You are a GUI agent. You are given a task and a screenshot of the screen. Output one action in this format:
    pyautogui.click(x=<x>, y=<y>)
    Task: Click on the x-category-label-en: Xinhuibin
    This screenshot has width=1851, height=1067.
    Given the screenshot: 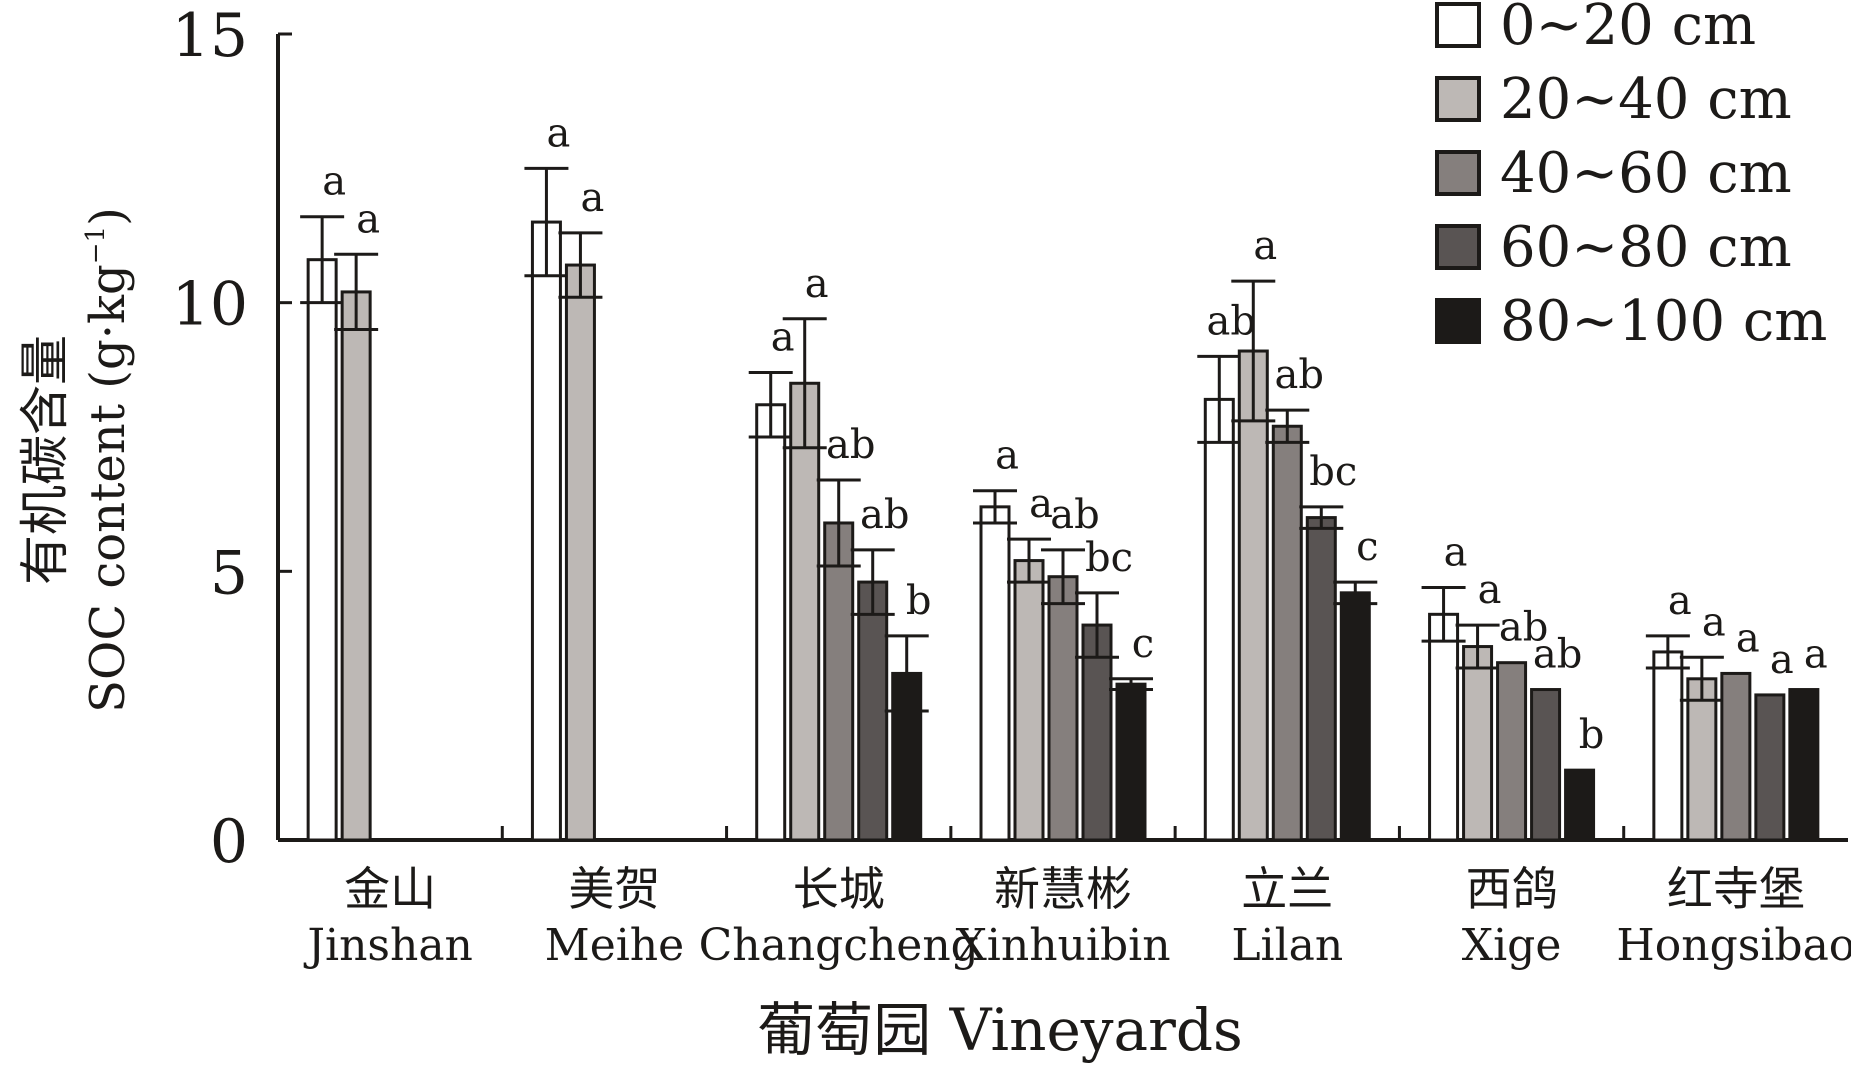 What is the action you would take?
    pyautogui.click(x=1062, y=945)
    